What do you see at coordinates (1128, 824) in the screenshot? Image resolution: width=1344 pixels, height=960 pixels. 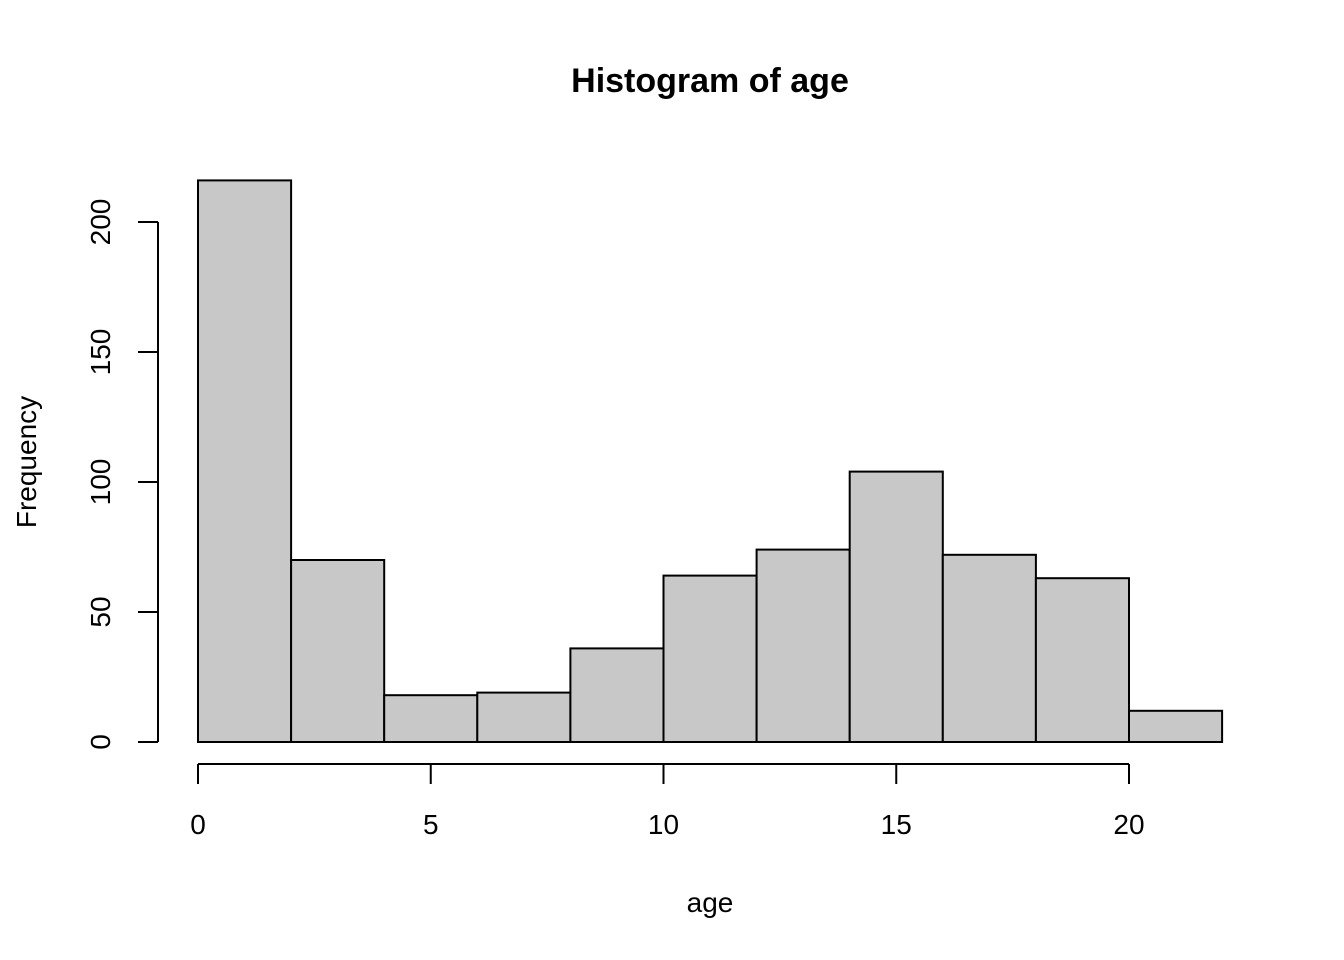 I see `x-tick-label-20: 20` at bounding box center [1128, 824].